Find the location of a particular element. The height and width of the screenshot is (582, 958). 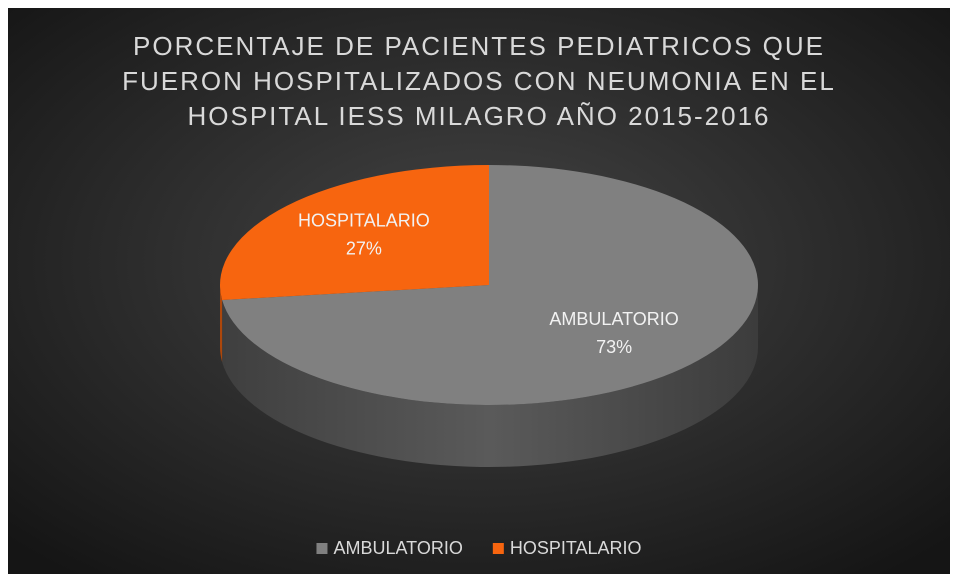

chart-title: HOSPITAL IESS MILAGRO AÑO 2015-2016 is located at coordinates (479, 116).